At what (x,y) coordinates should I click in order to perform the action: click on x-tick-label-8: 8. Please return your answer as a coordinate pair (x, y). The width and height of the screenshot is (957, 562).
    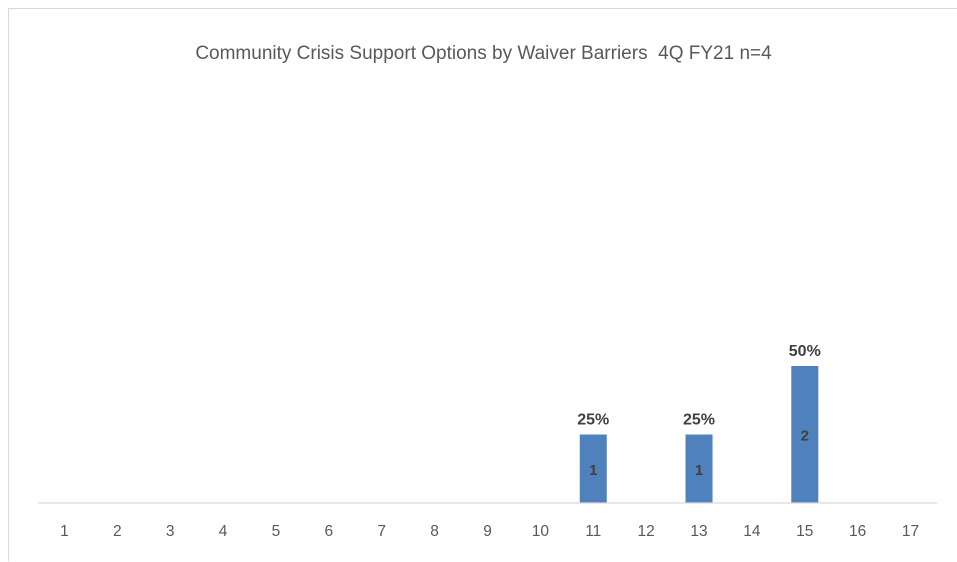
    Looking at the image, I should click on (434, 531).